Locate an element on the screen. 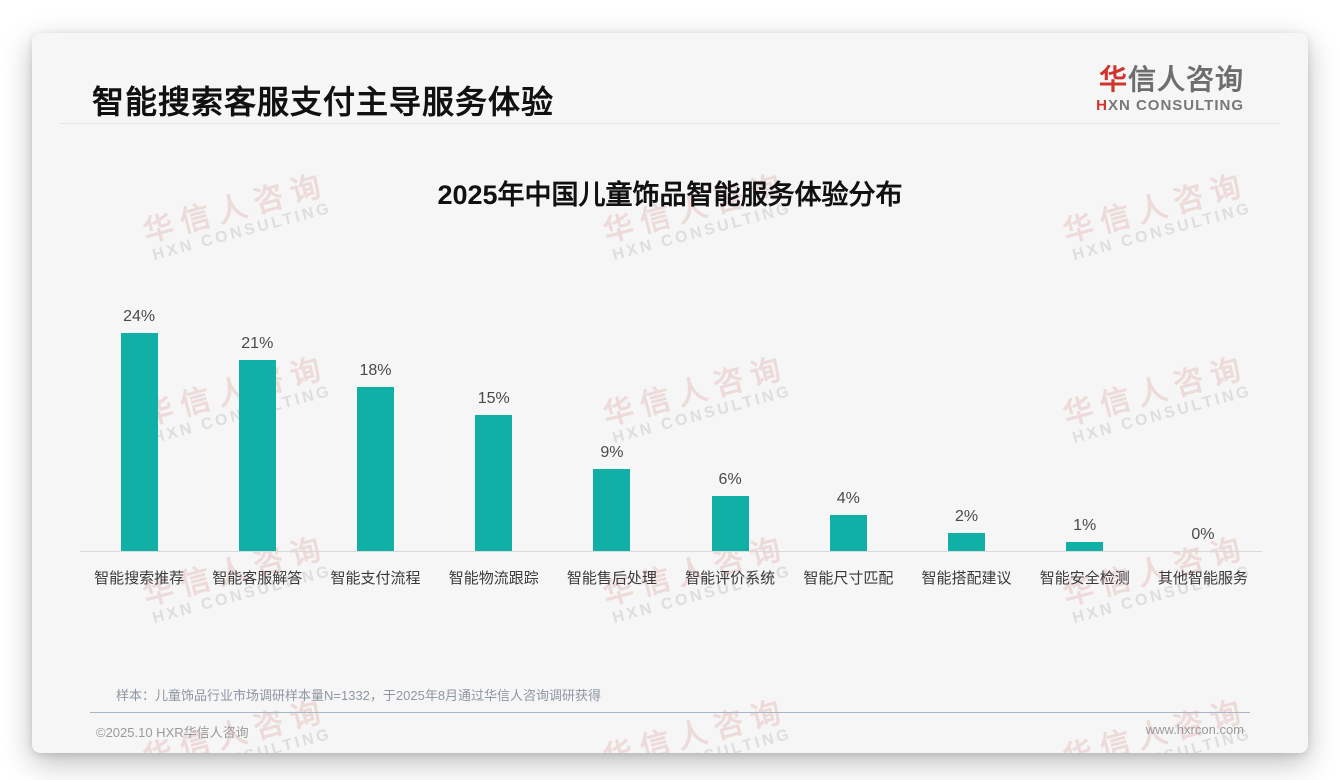 The image size is (1340, 780). logo-english-name: HXN CONSULTING is located at coordinates (1170, 105).